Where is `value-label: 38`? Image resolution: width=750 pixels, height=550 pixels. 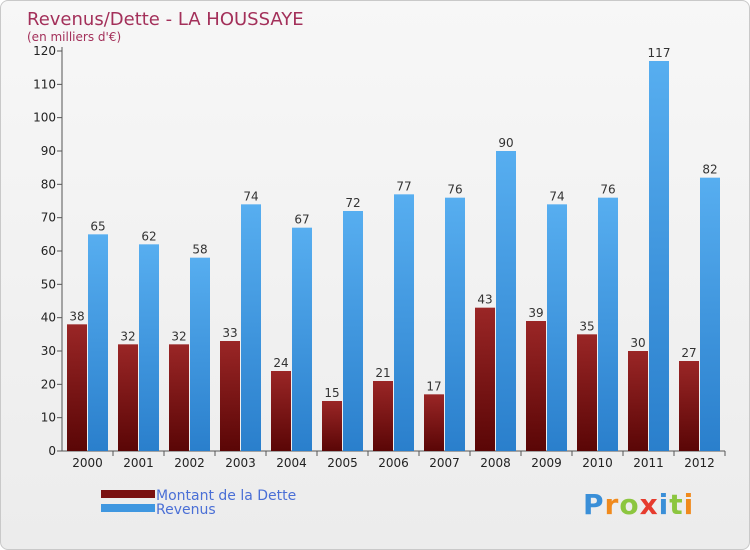
value-label: 38 is located at coordinates (76, 316).